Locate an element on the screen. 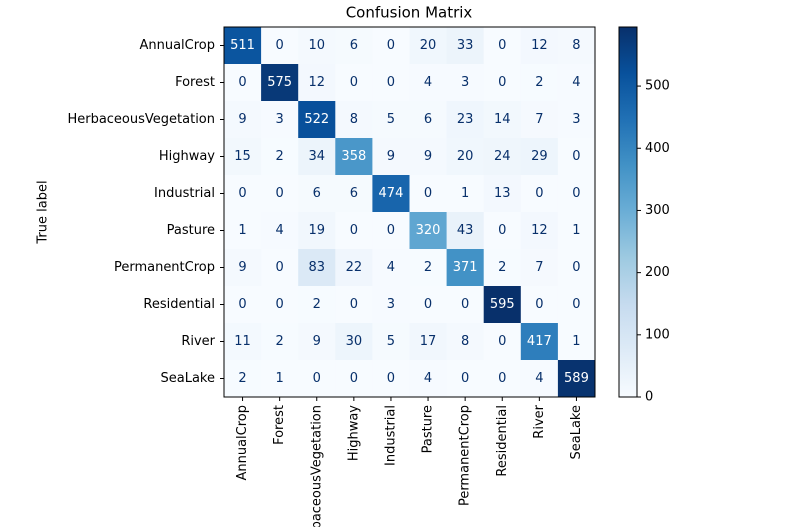  cell-label: 20 is located at coordinates (428, 45).